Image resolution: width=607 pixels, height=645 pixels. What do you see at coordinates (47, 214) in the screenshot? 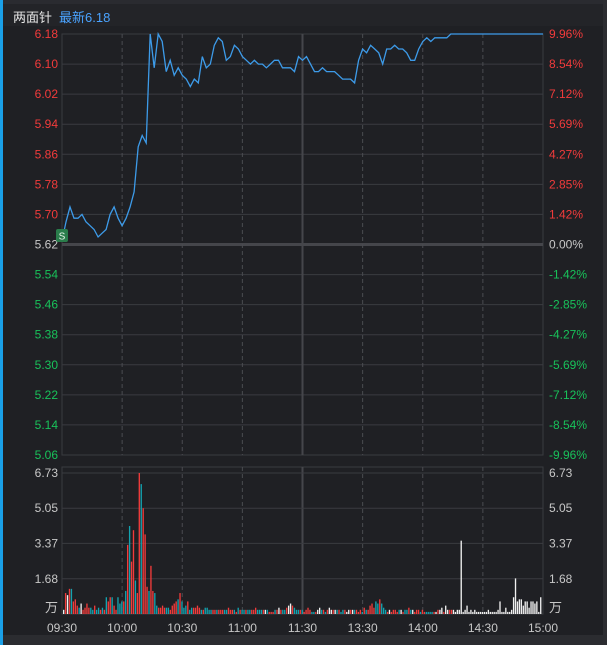
I see `price-tick-label: 5.70` at bounding box center [47, 214].